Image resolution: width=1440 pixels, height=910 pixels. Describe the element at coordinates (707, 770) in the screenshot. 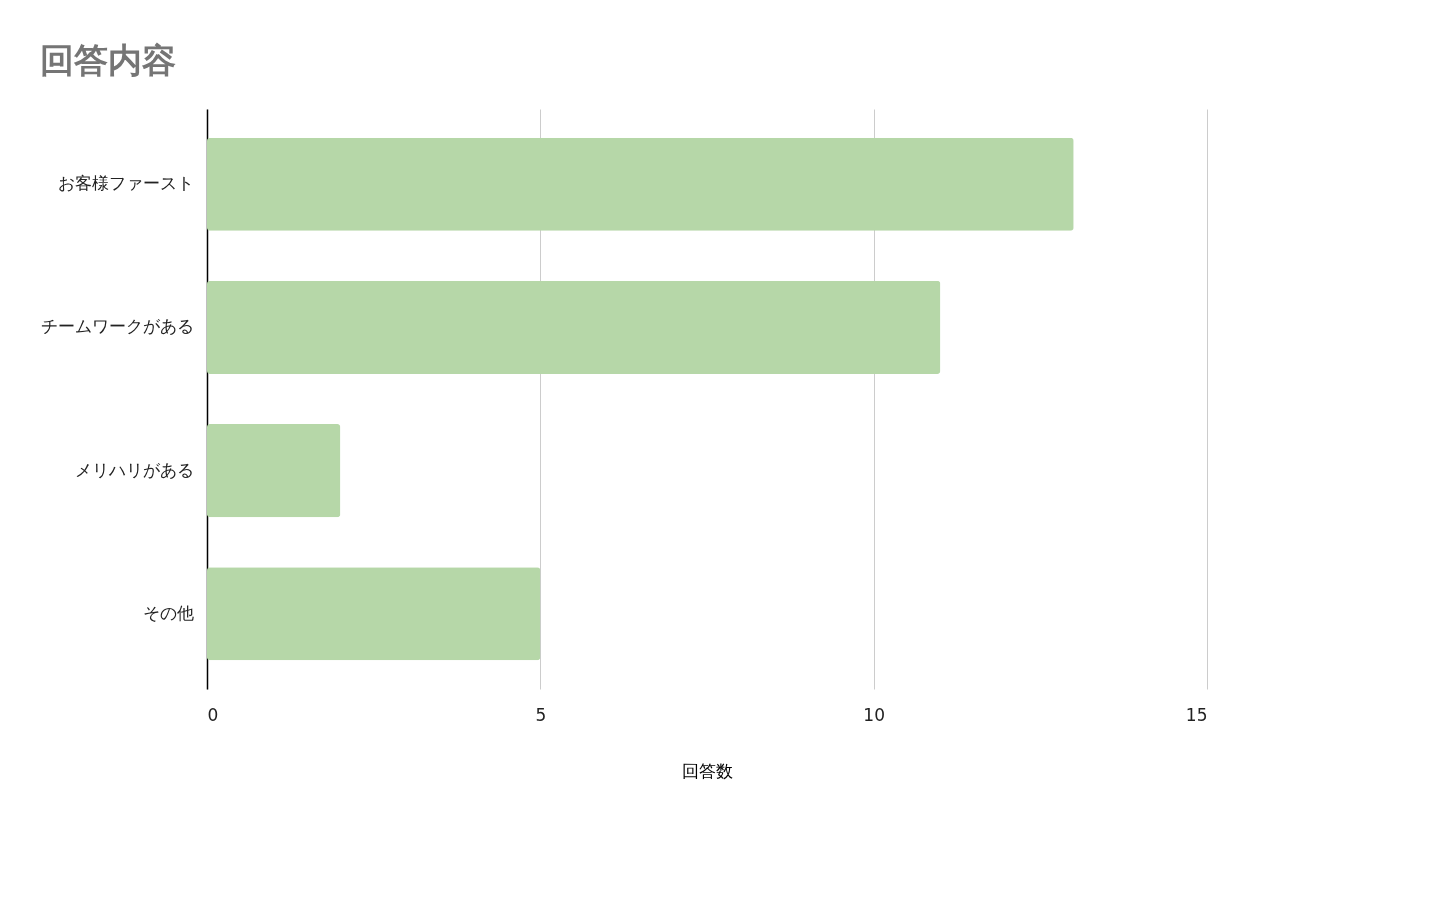

I see `x-axis-title: 回答数` at that location.